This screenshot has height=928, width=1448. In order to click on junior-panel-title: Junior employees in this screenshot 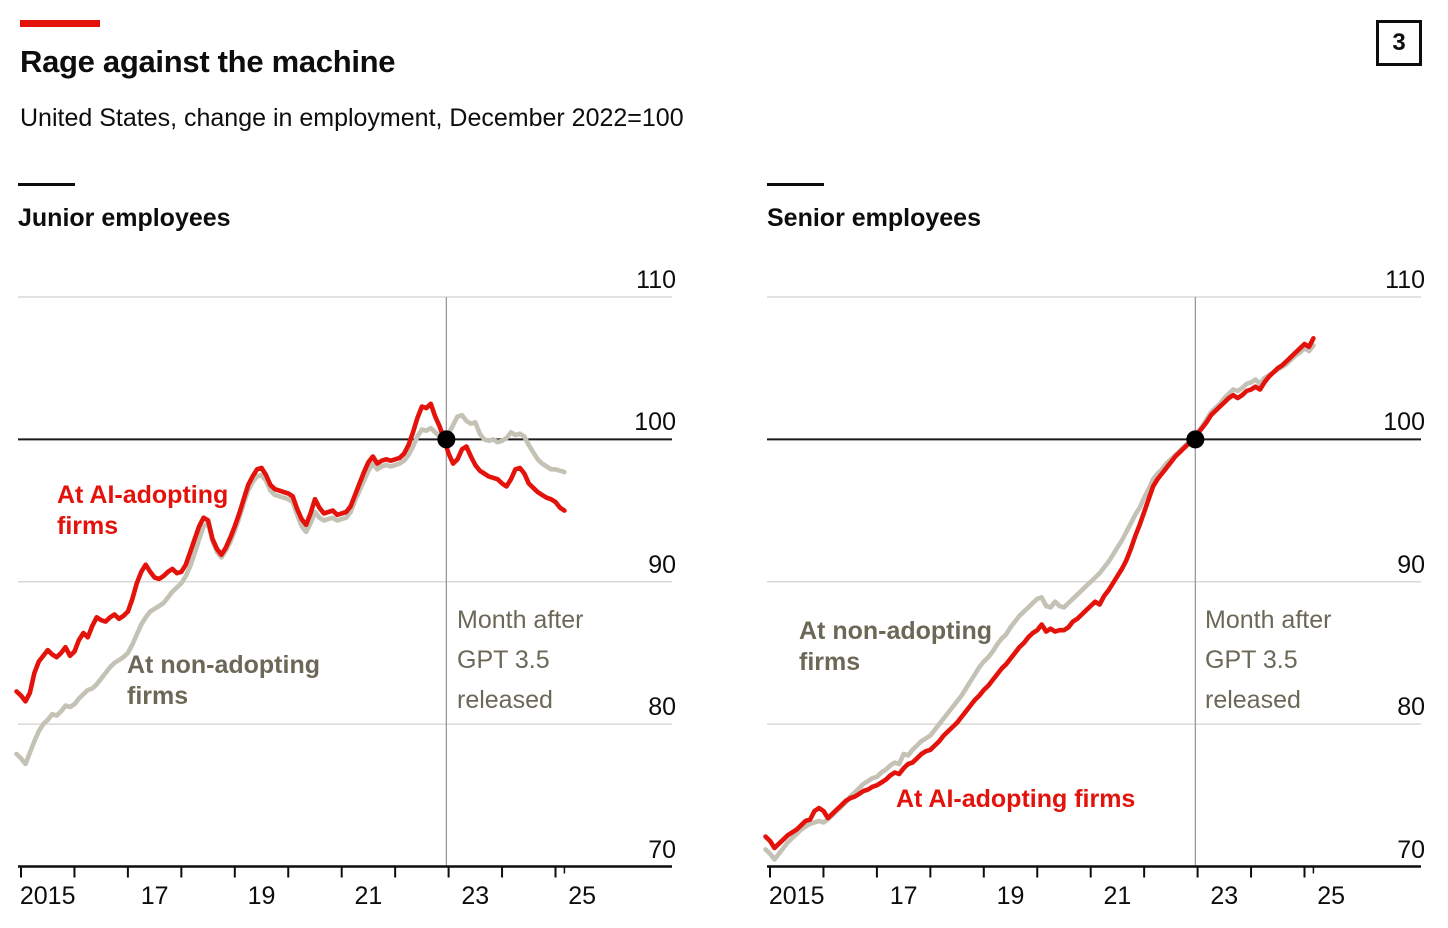, I will do `click(124, 218)`.